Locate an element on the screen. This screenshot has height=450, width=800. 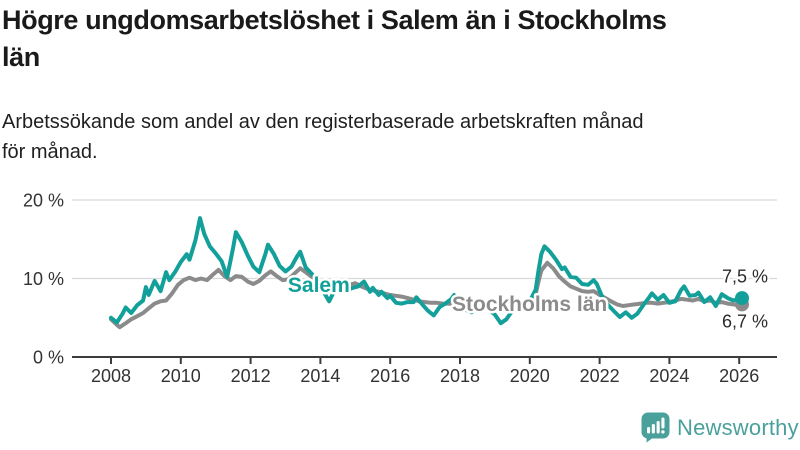
x-tick-label: 2020 is located at coordinates (530, 376).